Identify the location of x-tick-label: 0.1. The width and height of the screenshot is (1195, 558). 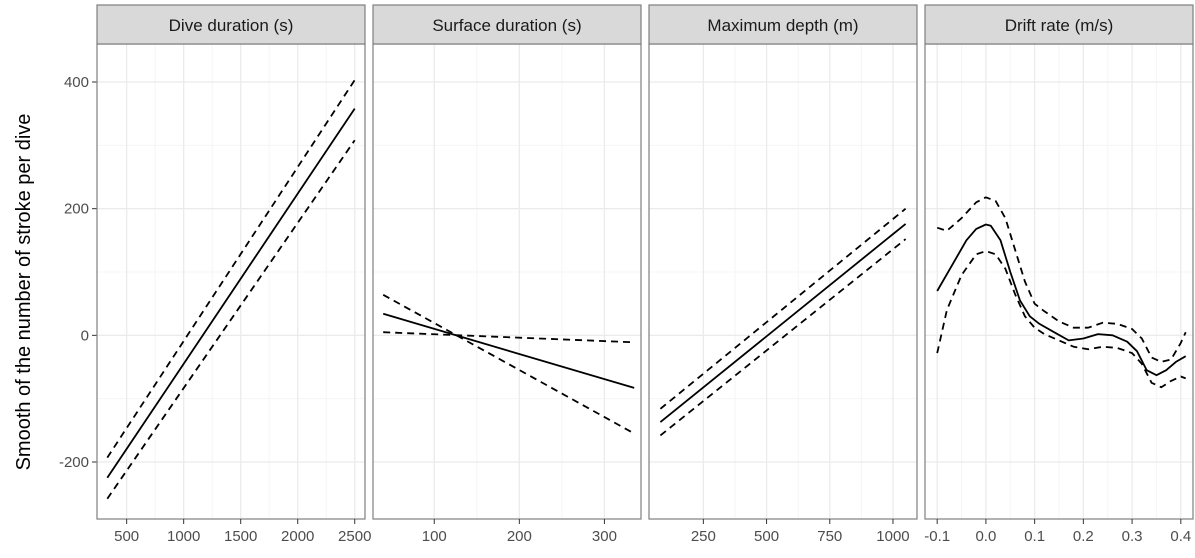
(1034, 536).